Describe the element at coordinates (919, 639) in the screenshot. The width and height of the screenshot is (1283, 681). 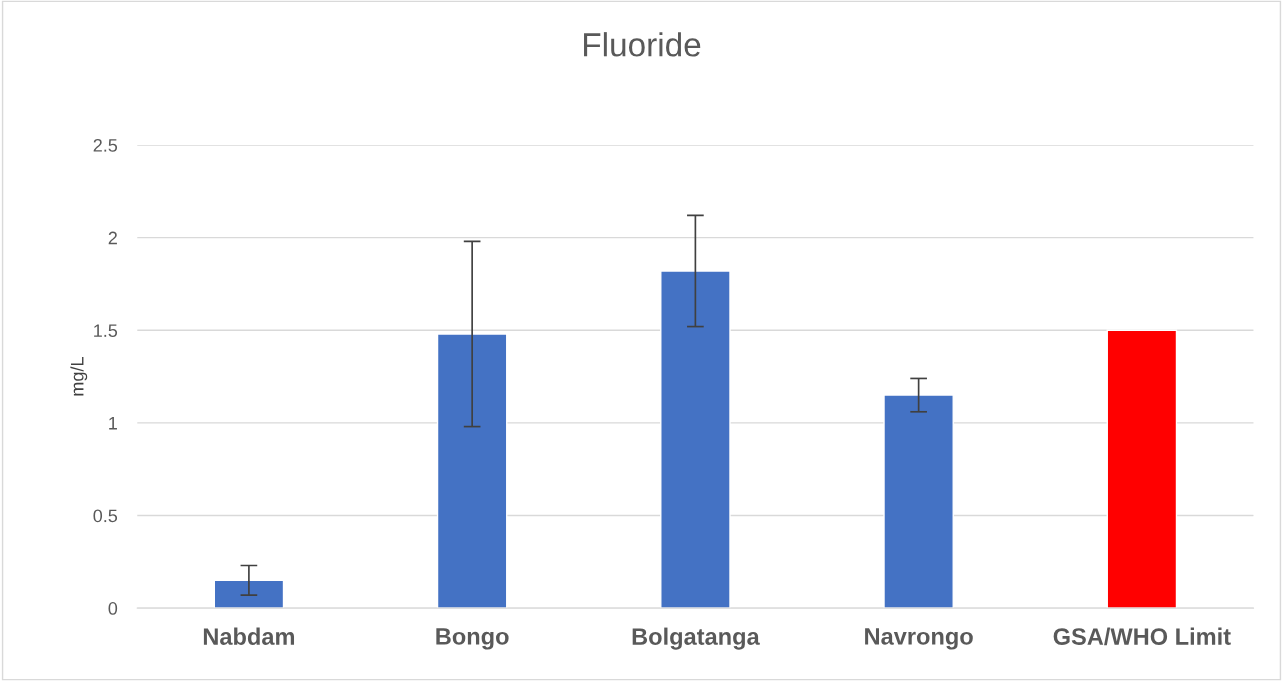
I see `x-tick-label: Navrongo` at that location.